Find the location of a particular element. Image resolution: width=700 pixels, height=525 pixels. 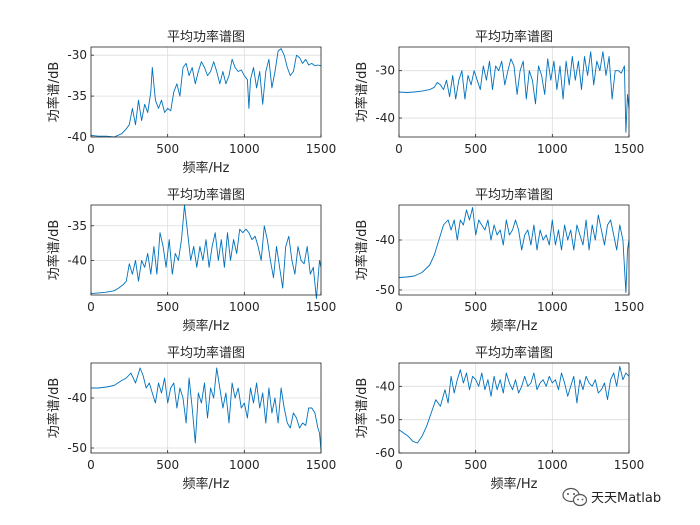

wechat-icon is located at coordinates (575, 497).